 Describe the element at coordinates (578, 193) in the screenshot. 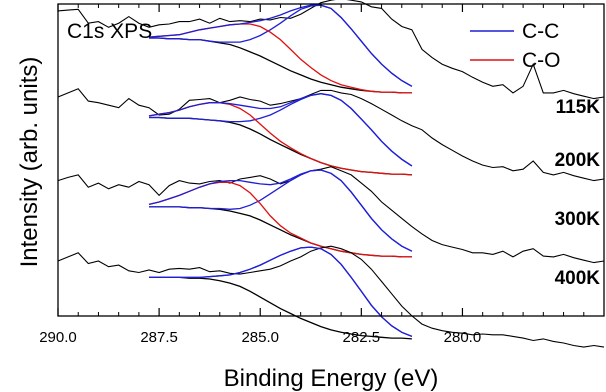

I see `temperature-labels: 115K 200K 300K 400K` at that location.